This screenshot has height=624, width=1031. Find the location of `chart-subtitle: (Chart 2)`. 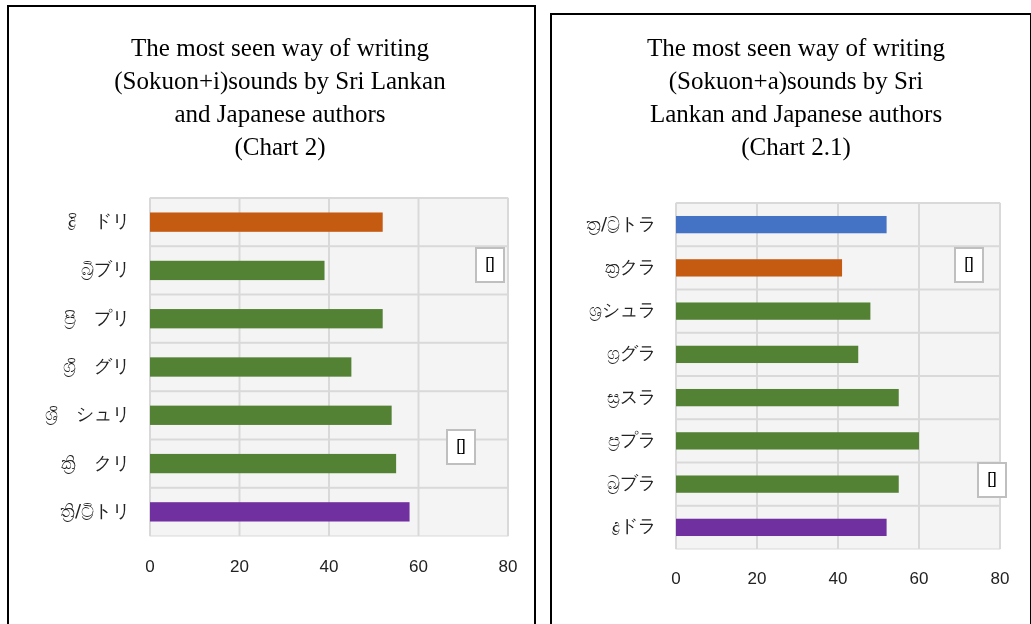

chart-subtitle: (Chart 2) is located at coordinates (280, 147).